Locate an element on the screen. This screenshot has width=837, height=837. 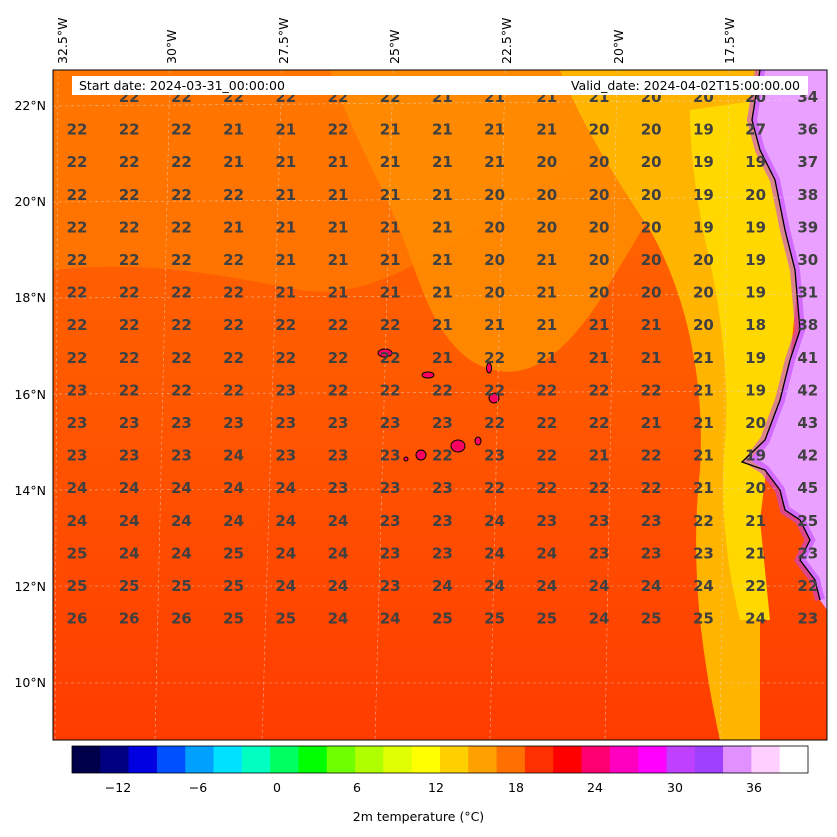
temperature-value: 37 is located at coordinates (807, 162).